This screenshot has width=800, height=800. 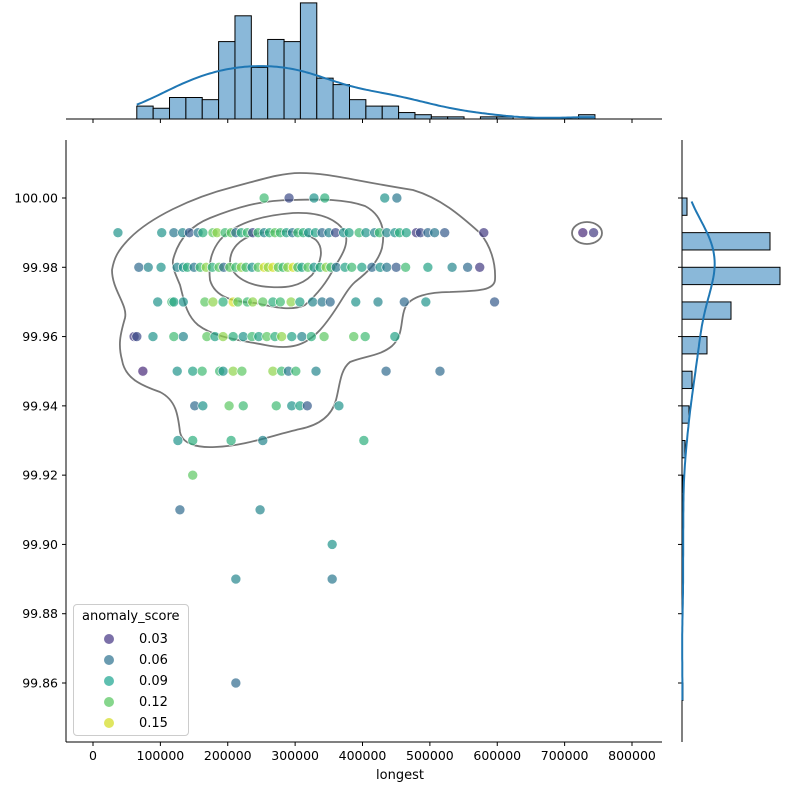 I want to click on y-tick-label: 99.94, so click(x=40, y=405).